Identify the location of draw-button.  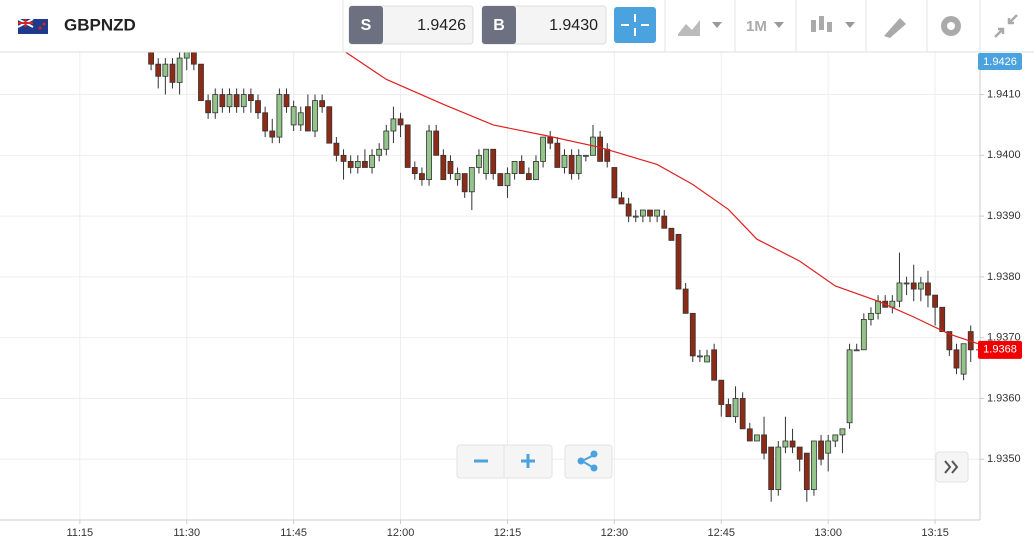
(895, 28).